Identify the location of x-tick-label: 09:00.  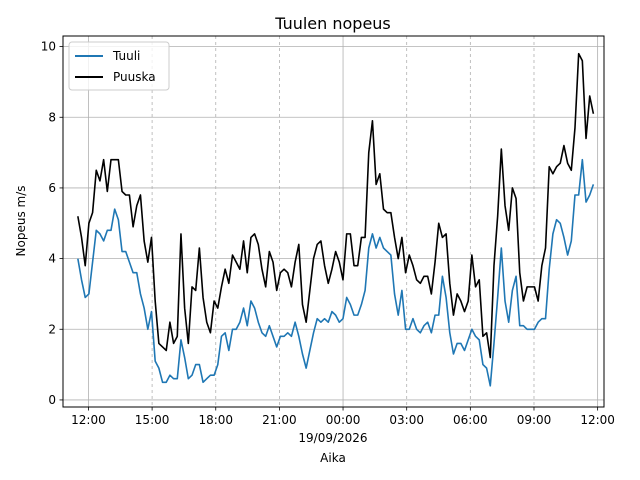
(534, 420).